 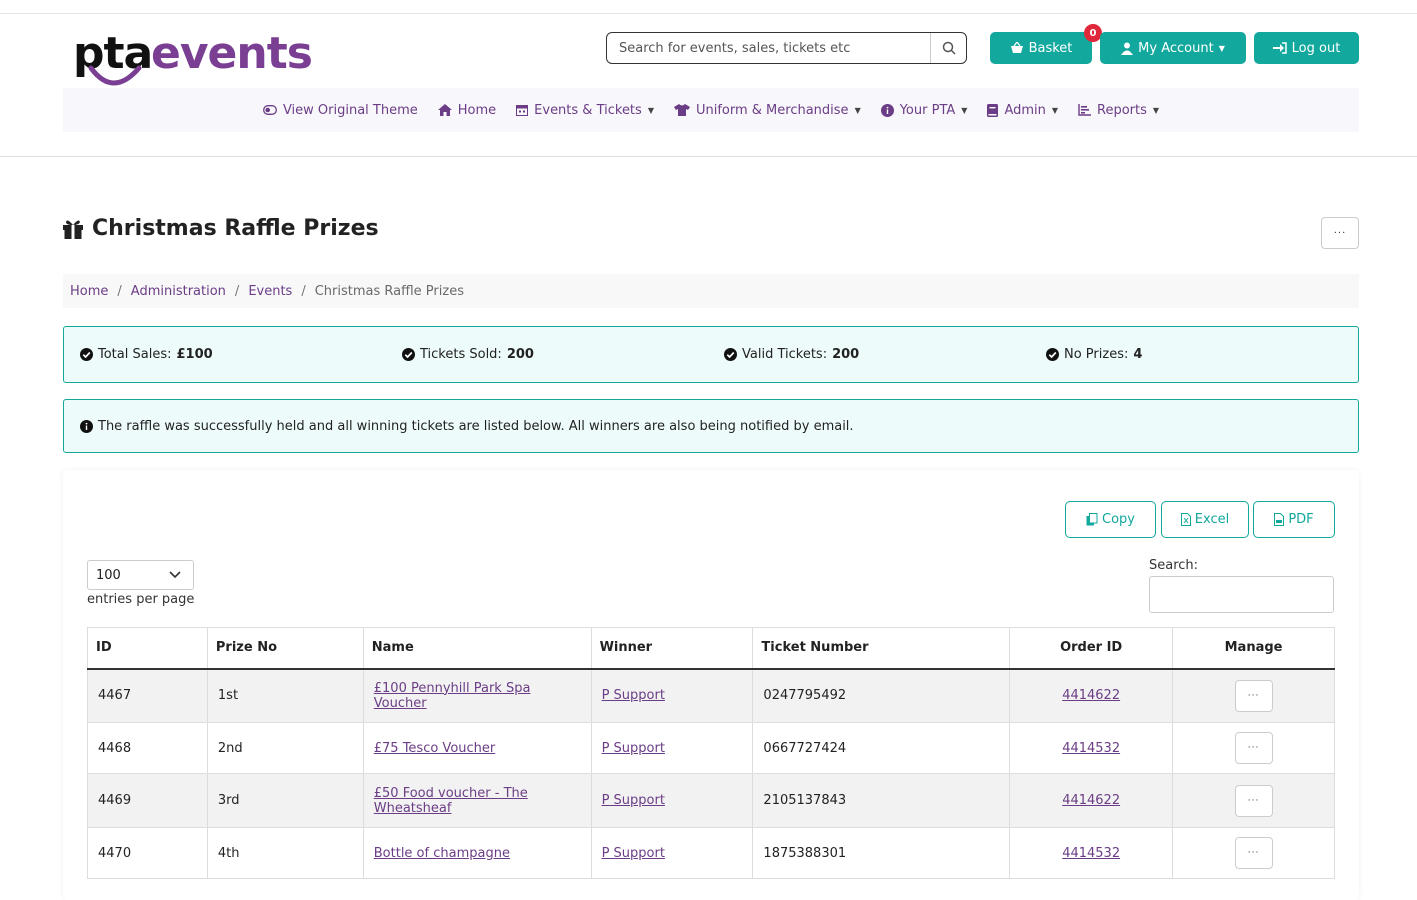 What do you see at coordinates (441, 853) in the screenshot?
I see `prize-name-link: Bottle of champagne` at bounding box center [441, 853].